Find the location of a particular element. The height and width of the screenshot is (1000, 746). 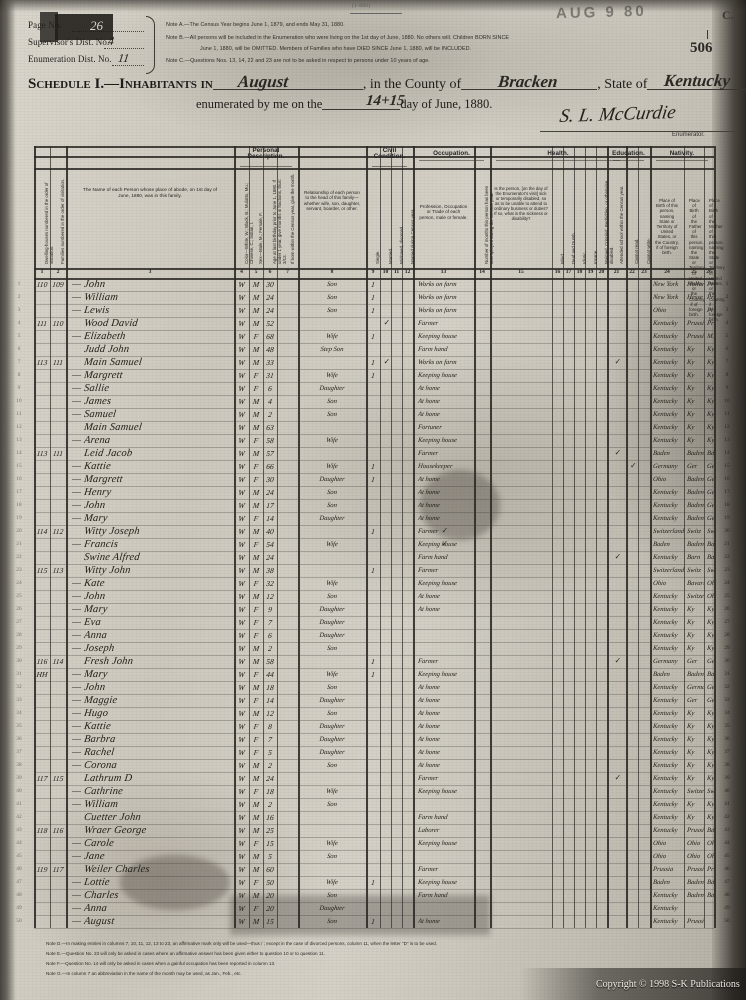

cell-birthplace-father: Germany is located at coordinates (695, 687).